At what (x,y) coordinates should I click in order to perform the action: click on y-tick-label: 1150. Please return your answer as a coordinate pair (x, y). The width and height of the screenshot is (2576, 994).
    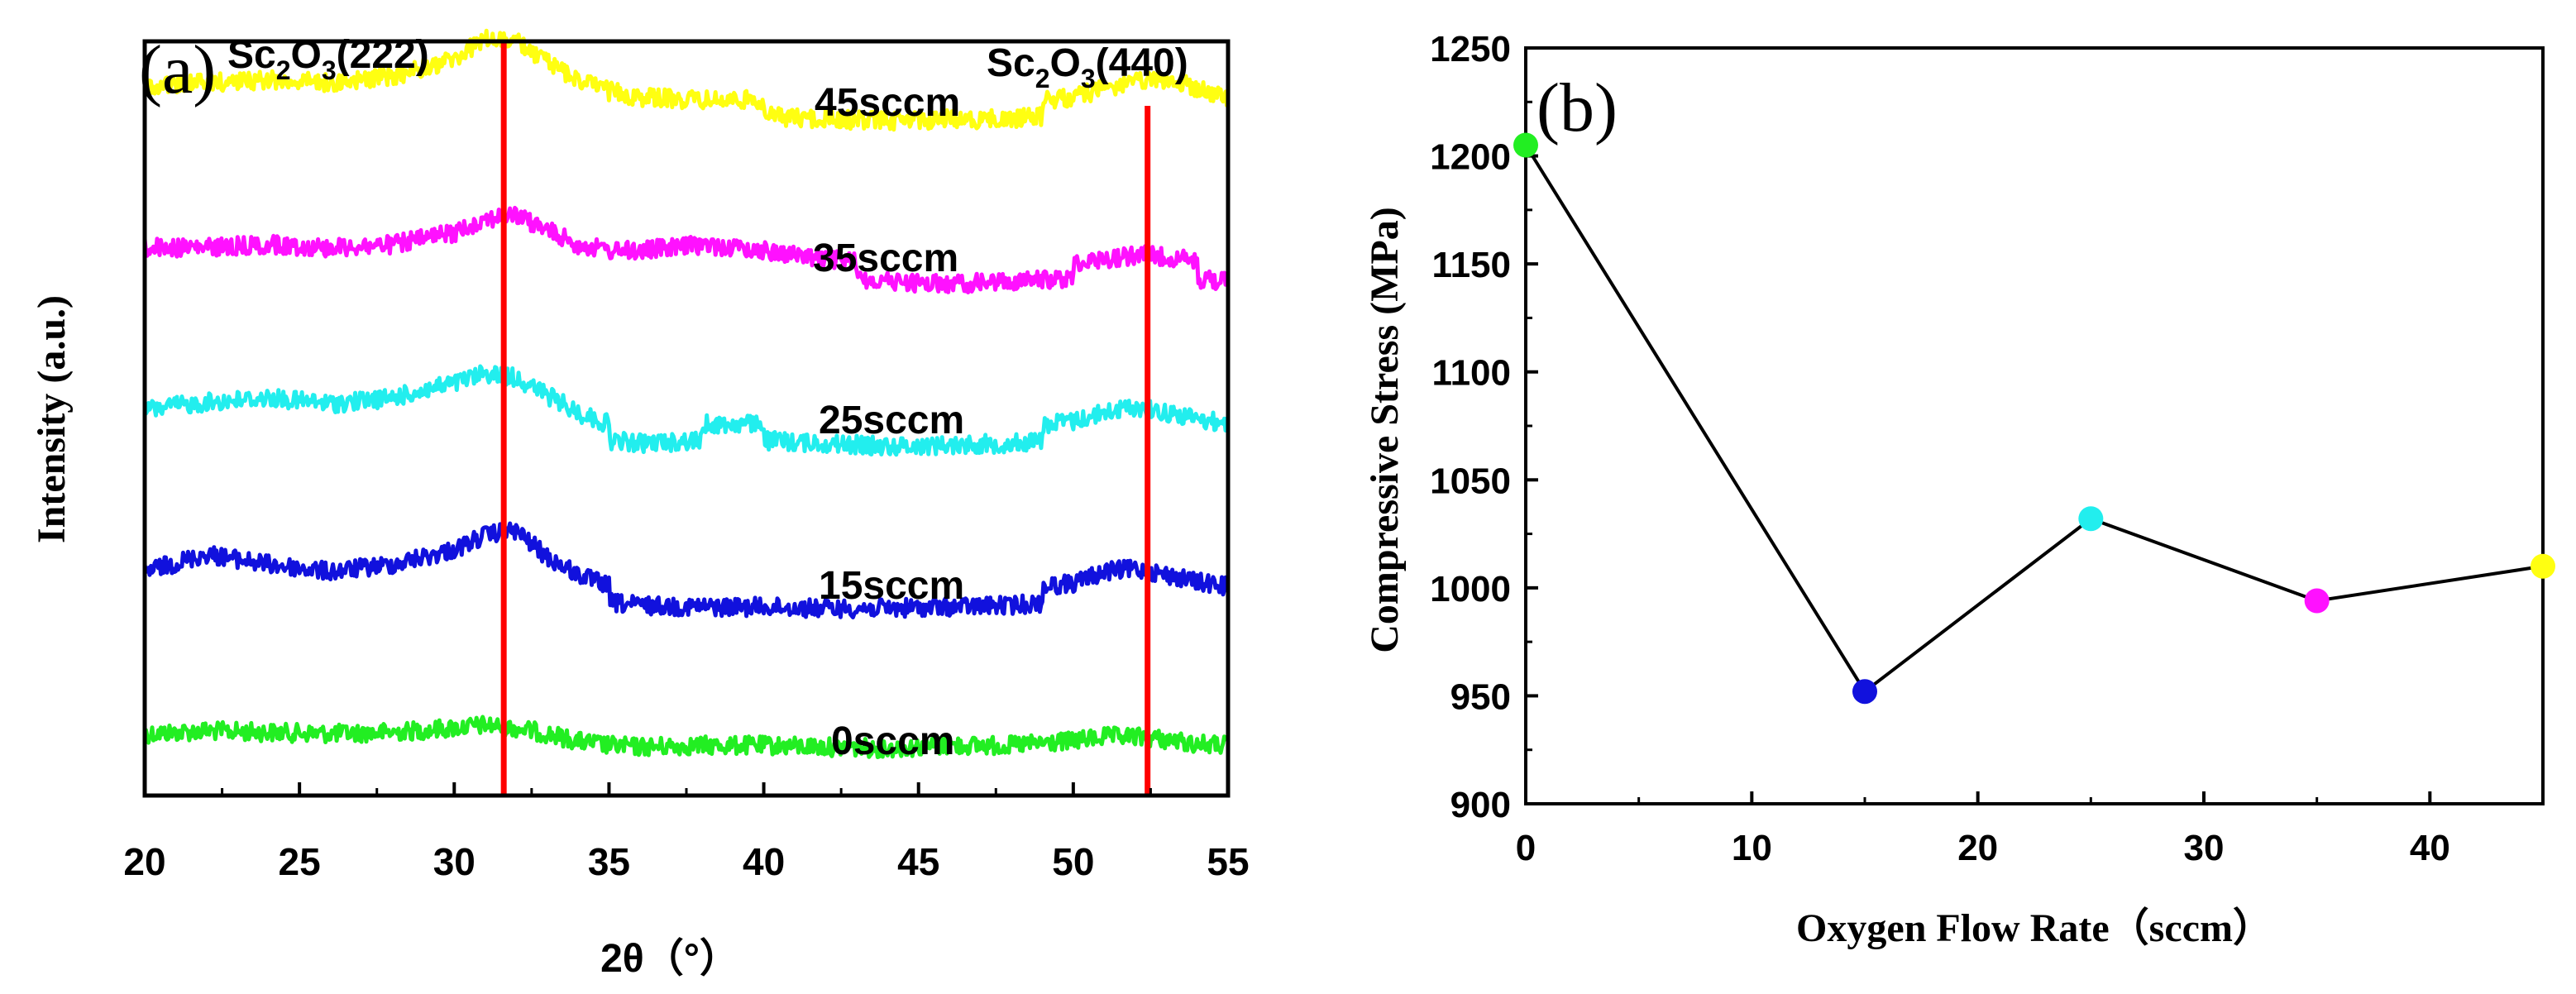
    Looking at the image, I should click on (1471, 265).